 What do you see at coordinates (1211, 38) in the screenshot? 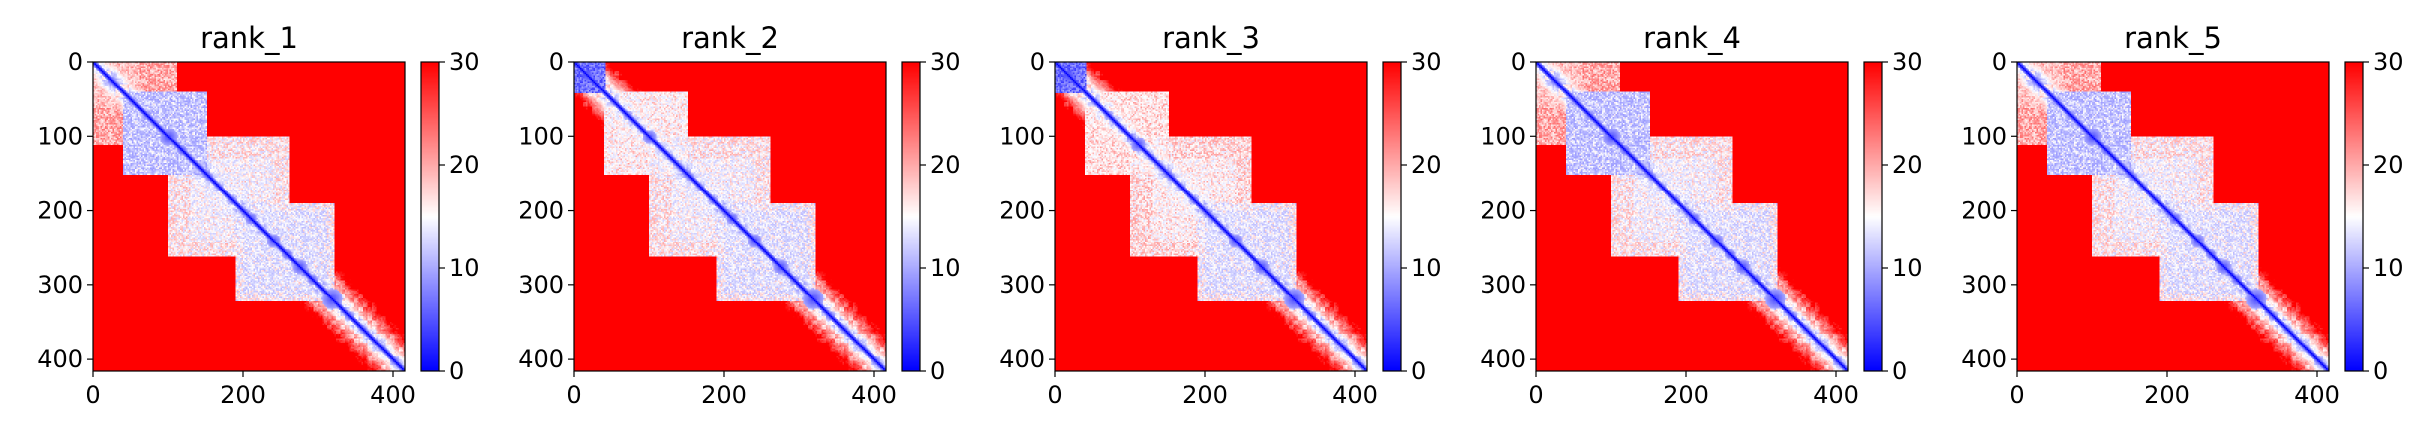
I see `panel-title: rank_3` at bounding box center [1211, 38].